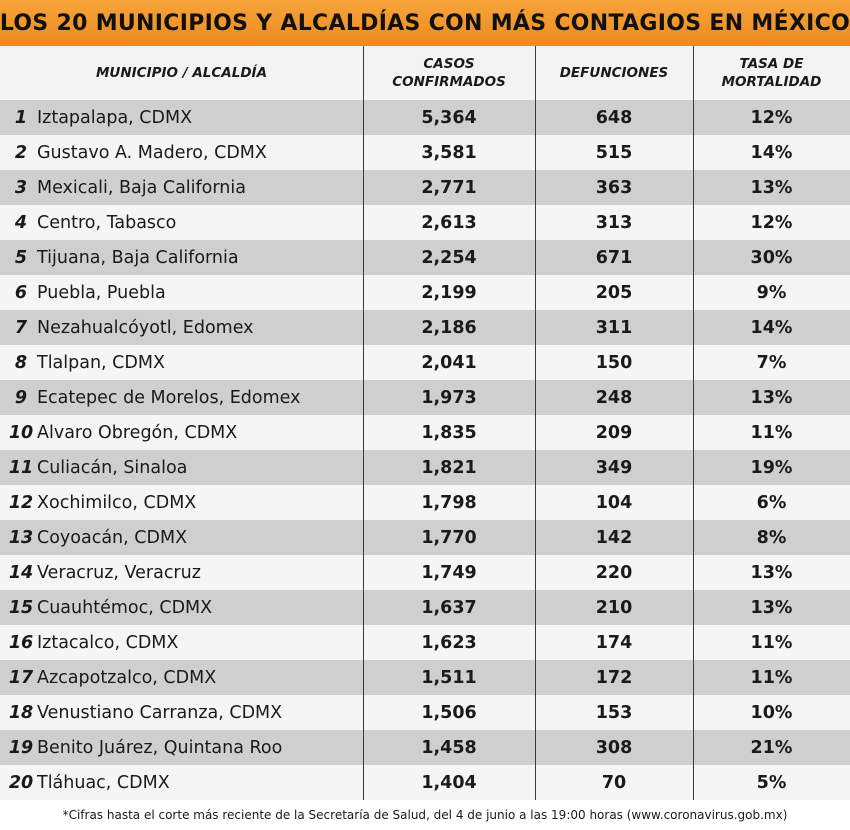 This screenshot has height=830, width=850. What do you see at coordinates (21, 362) in the screenshot?
I see `rank-cell: 8` at bounding box center [21, 362].